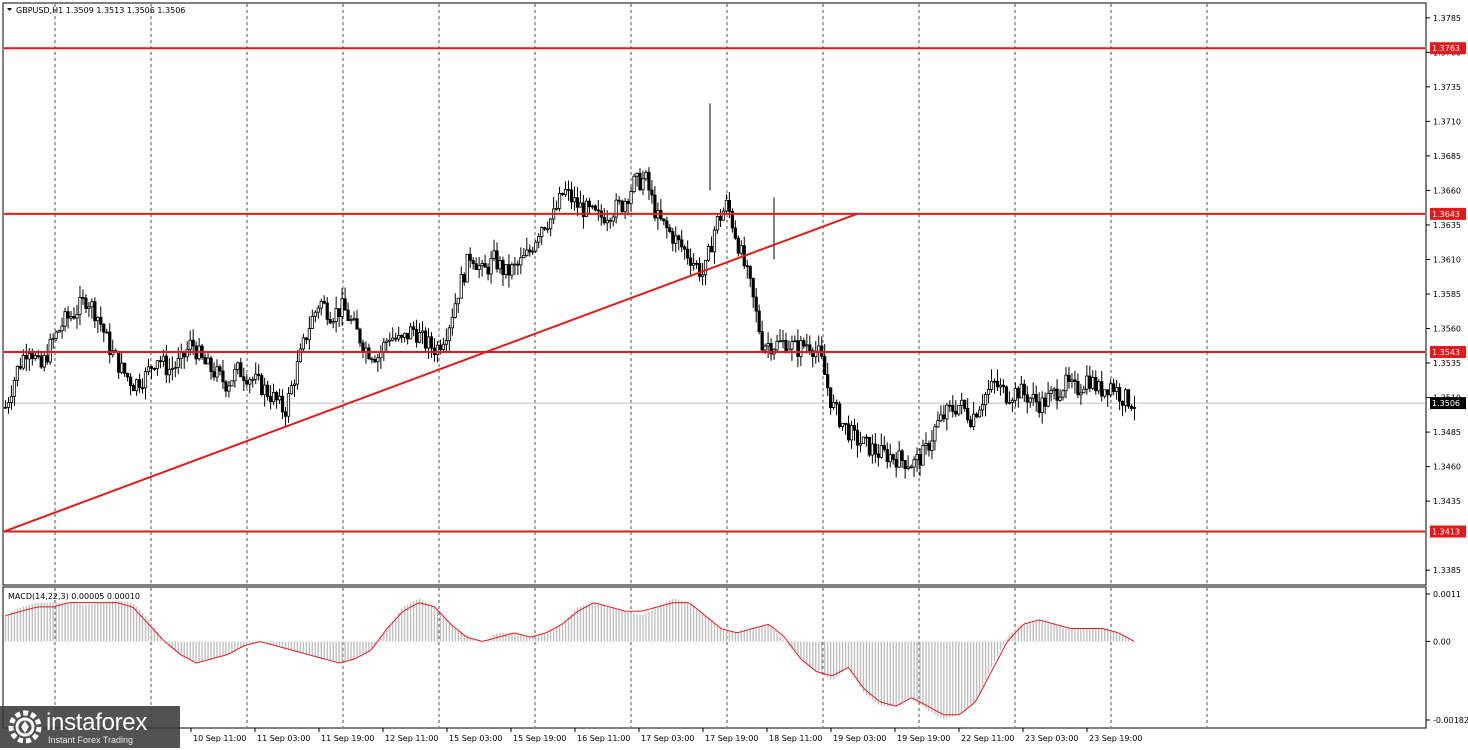  I want to click on symbol-dropdown-icon, so click(9, 9).